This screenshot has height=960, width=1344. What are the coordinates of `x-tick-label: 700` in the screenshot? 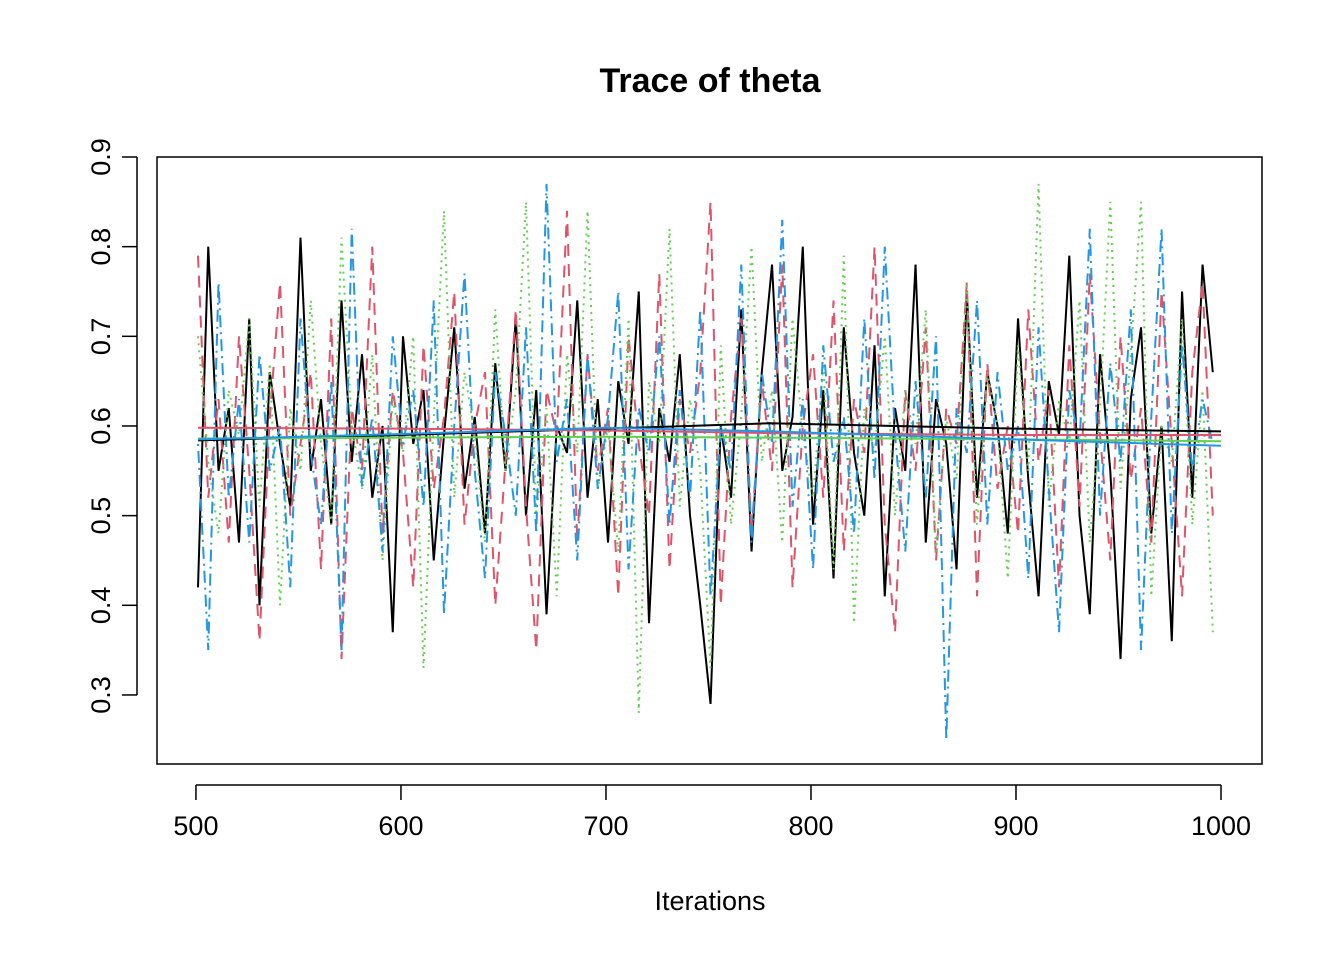 It's located at (605, 826).